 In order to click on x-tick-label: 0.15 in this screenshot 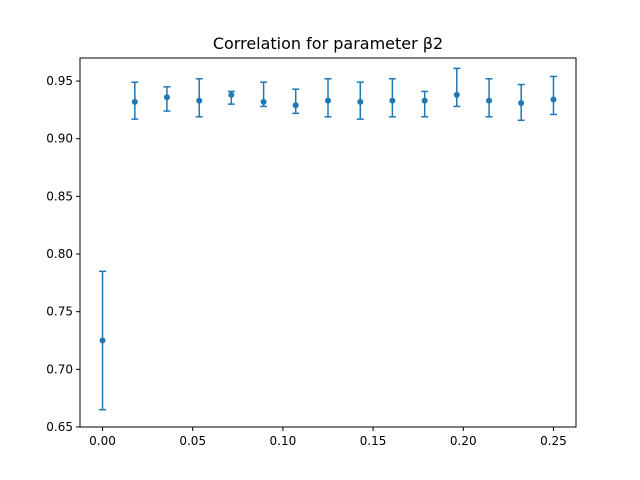, I will do `click(373, 441)`.